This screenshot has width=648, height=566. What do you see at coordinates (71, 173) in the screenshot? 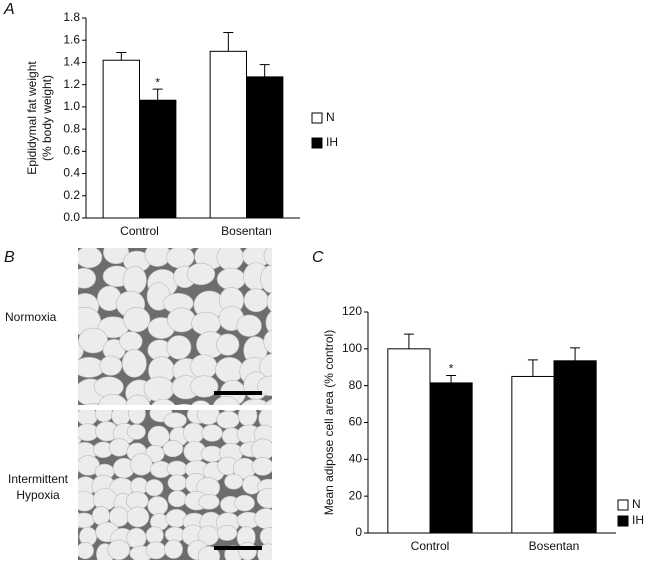
I see `y-tick-label: 0.4` at bounding box center [71, 173].